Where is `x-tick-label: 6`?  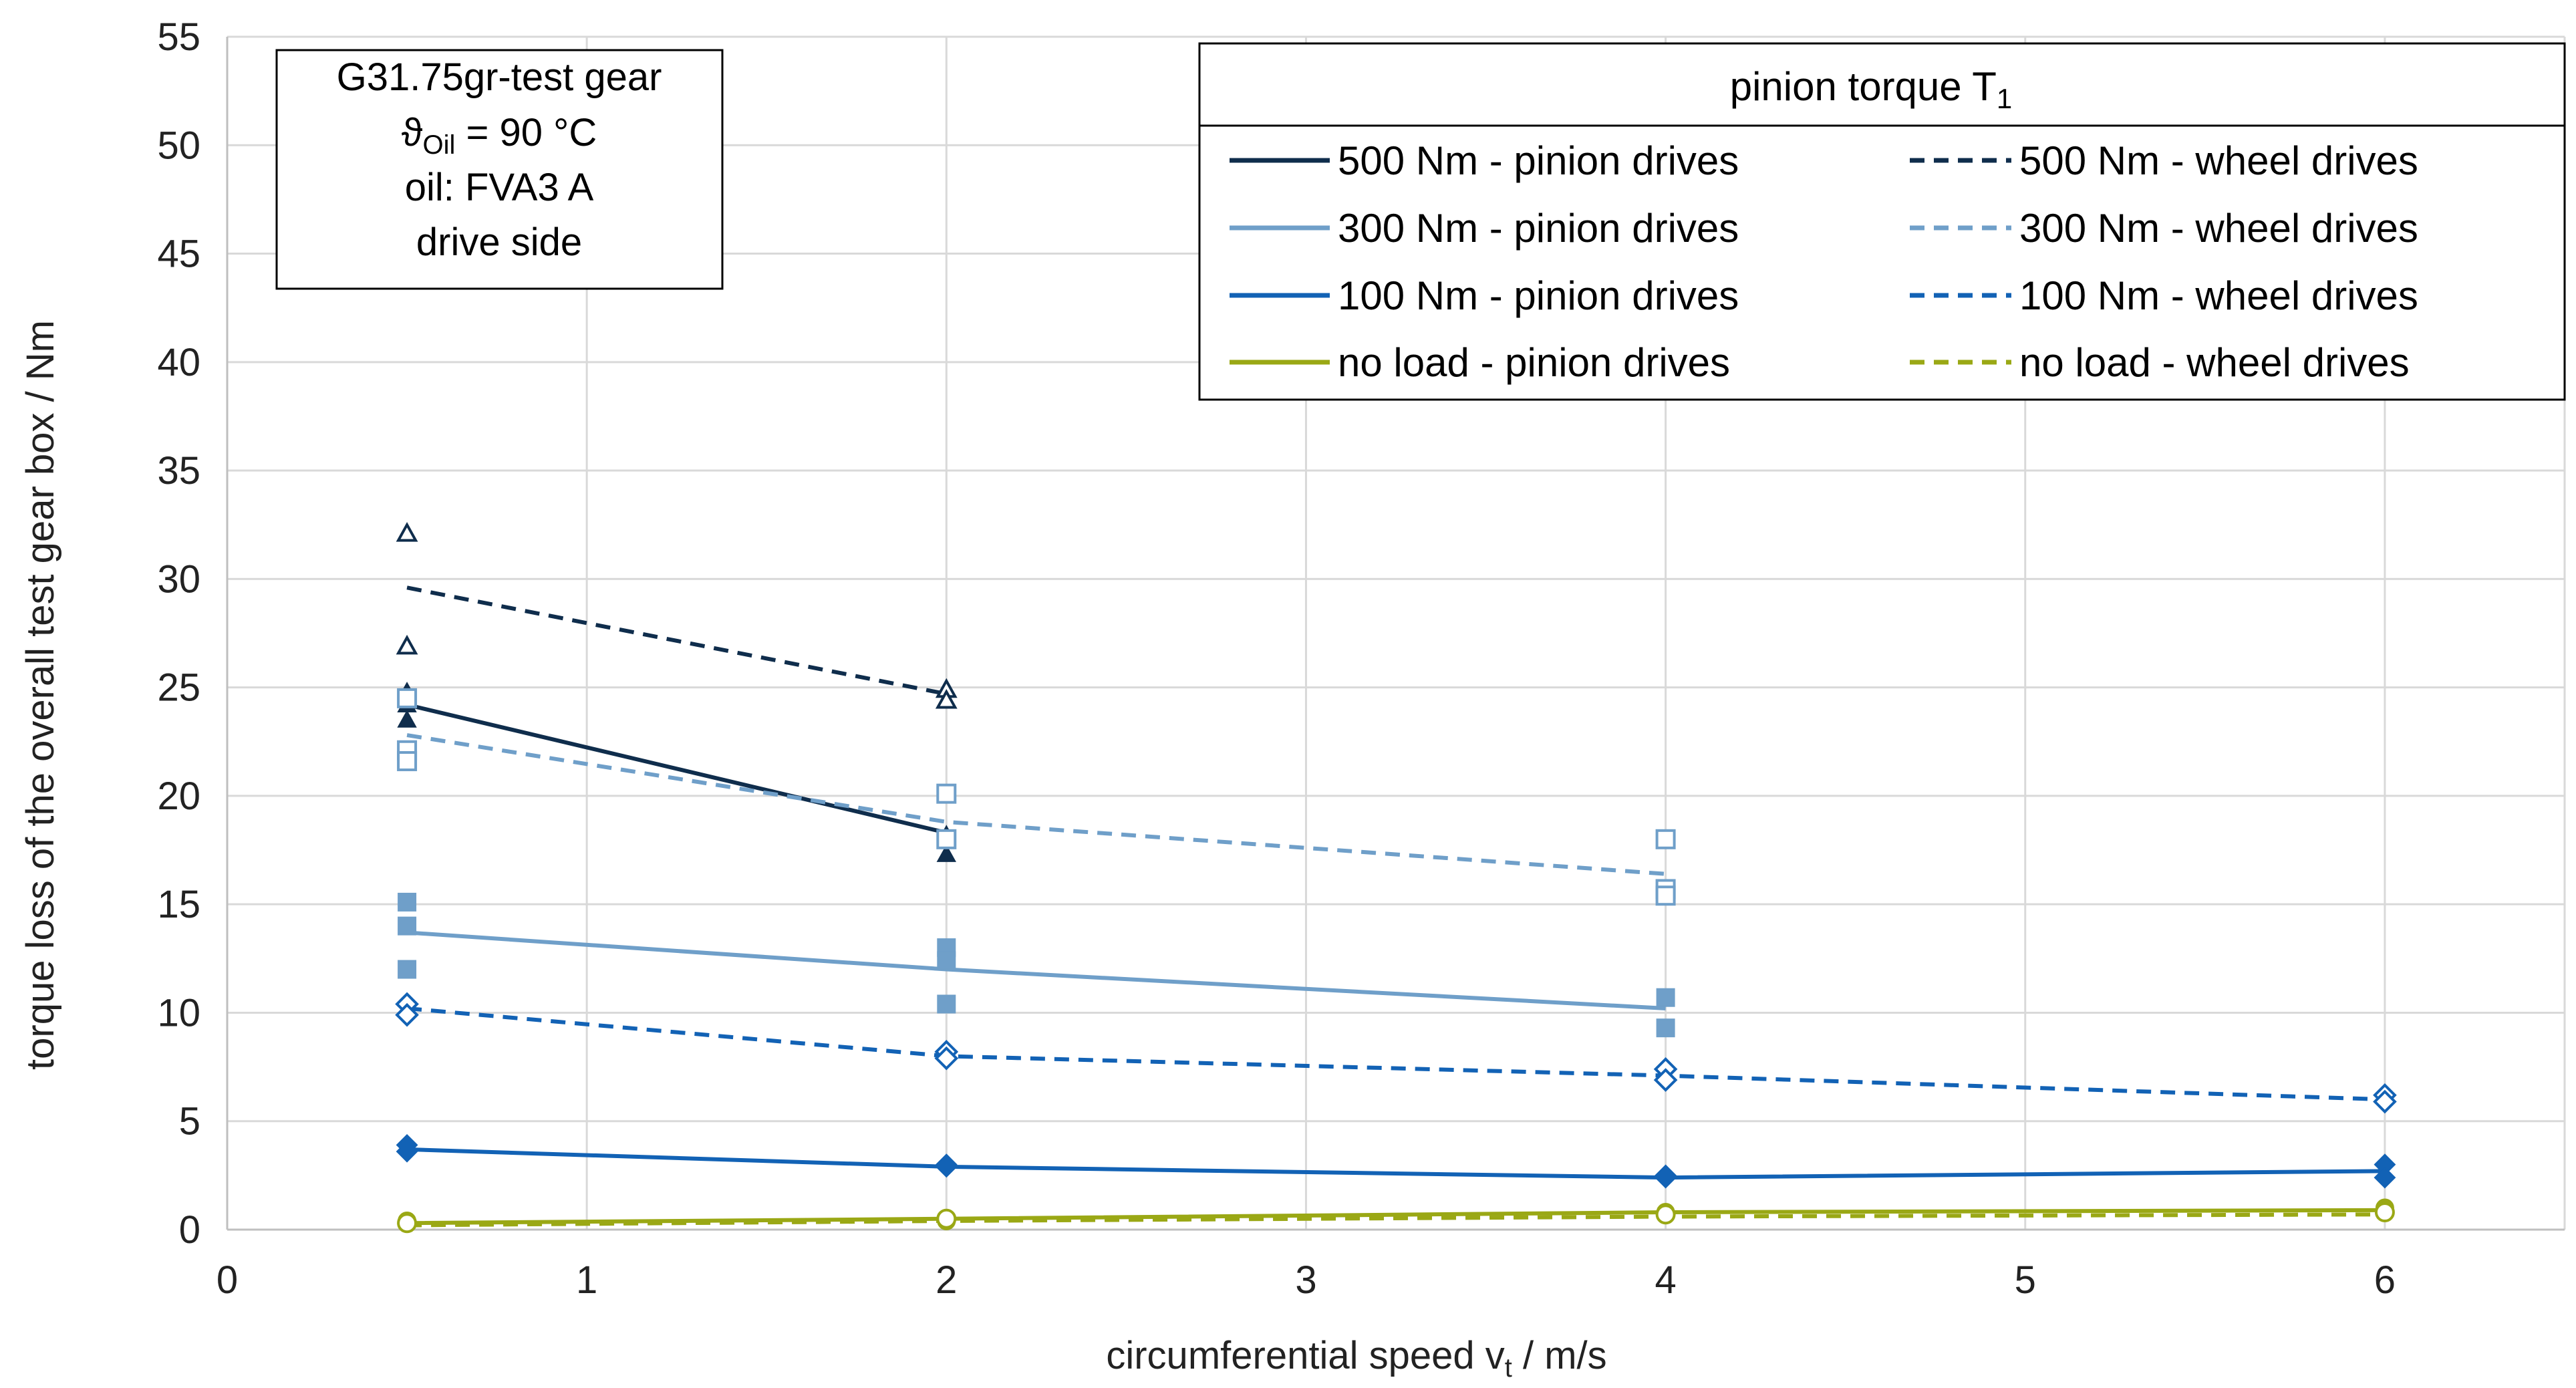
x-tick-label: 6 is located at coordinates (2385, 1280).